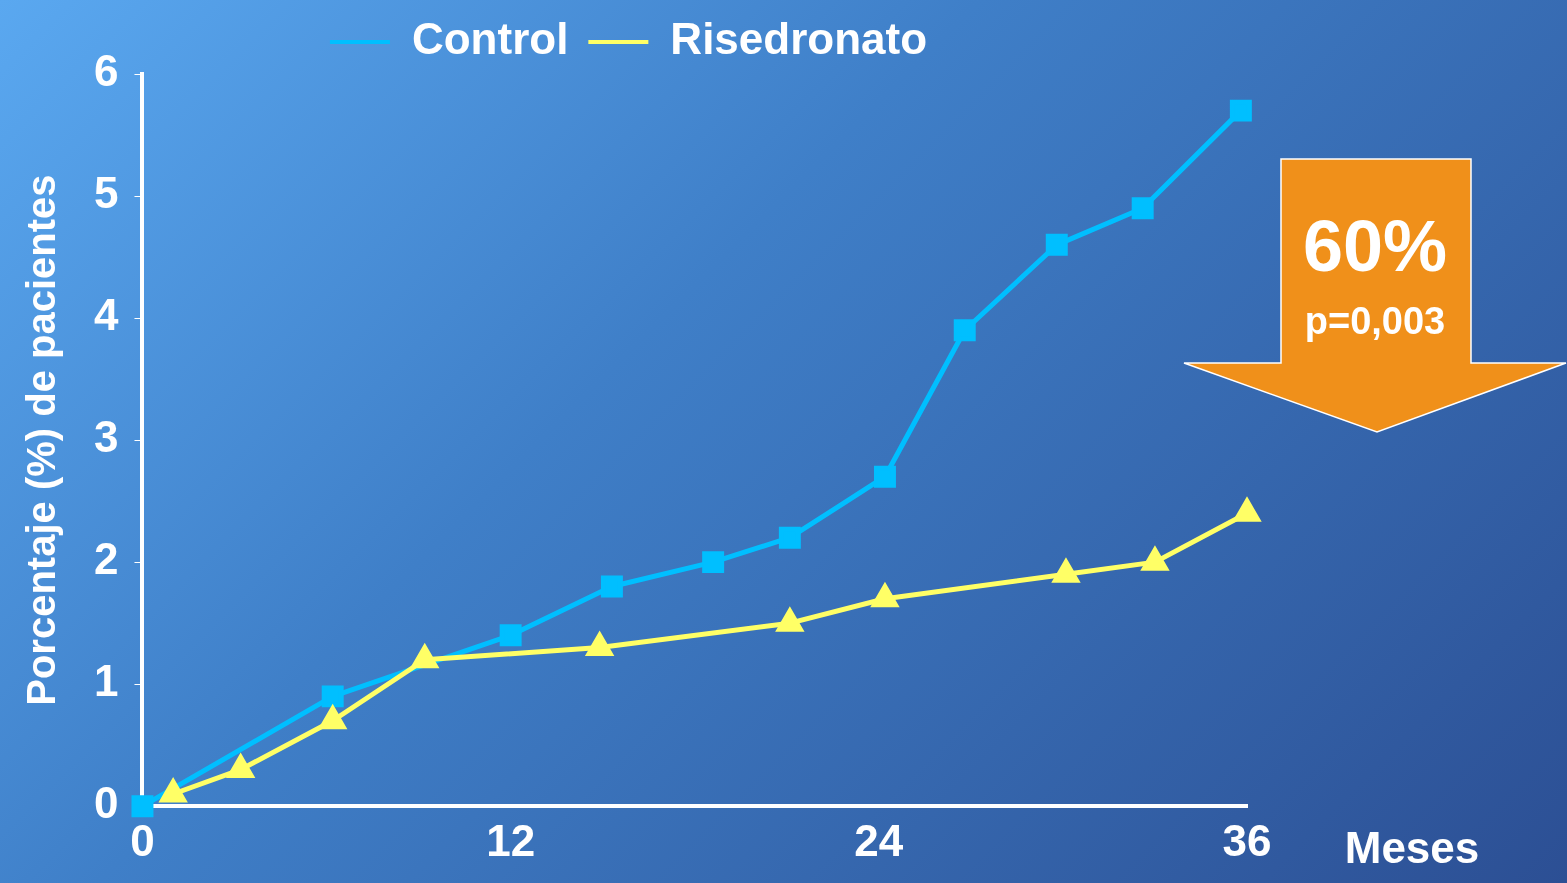 The image size is (1567, 883). I want to click on y-tick-label: 0, so click(106, 803).